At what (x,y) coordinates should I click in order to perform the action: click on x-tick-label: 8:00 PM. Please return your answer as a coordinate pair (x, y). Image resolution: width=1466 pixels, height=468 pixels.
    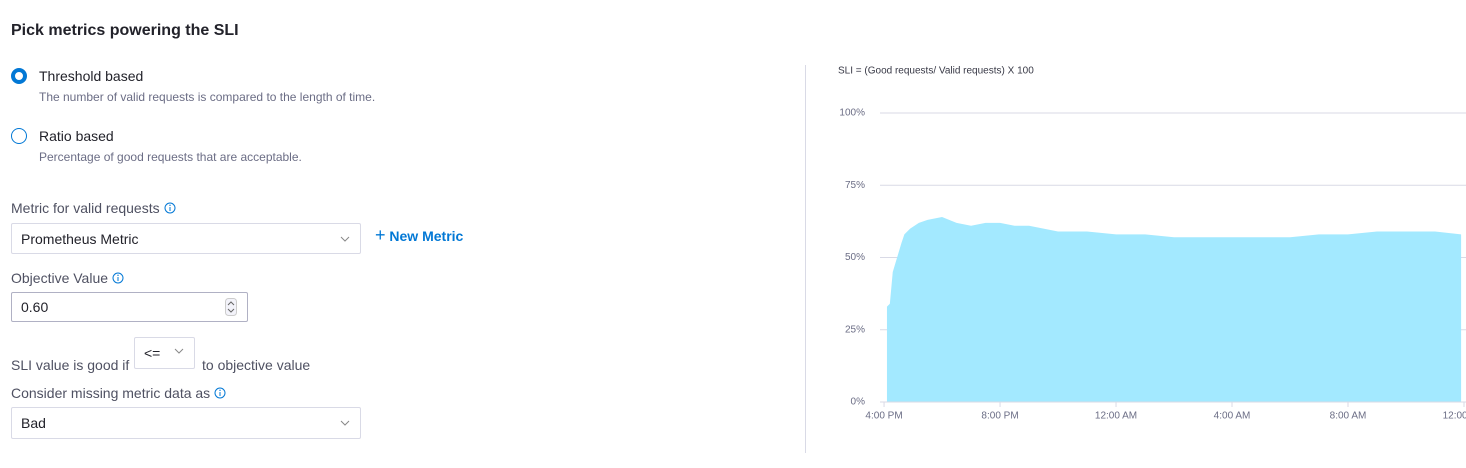
    Looking at the image, I should click on (999, 416).